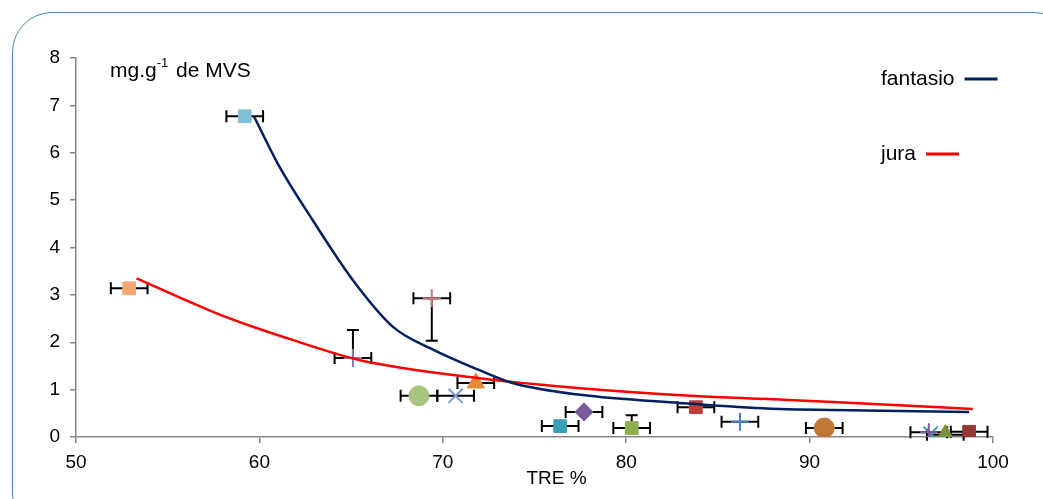 Image resolution: width=1043 pixels, height=499 pixels. Describe the element at coordinates (626, 461) in the screenshot. I see `x-tick-label: 80` at that location.